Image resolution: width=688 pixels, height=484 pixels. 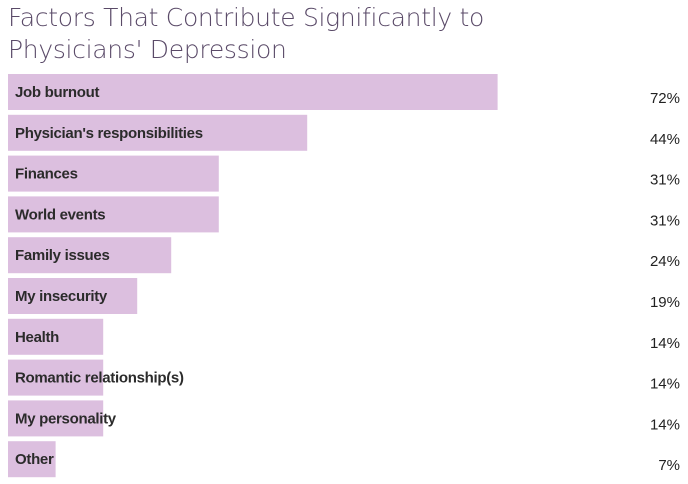 I want to click on value-label-8: 14%, so click(x=665, y=384).